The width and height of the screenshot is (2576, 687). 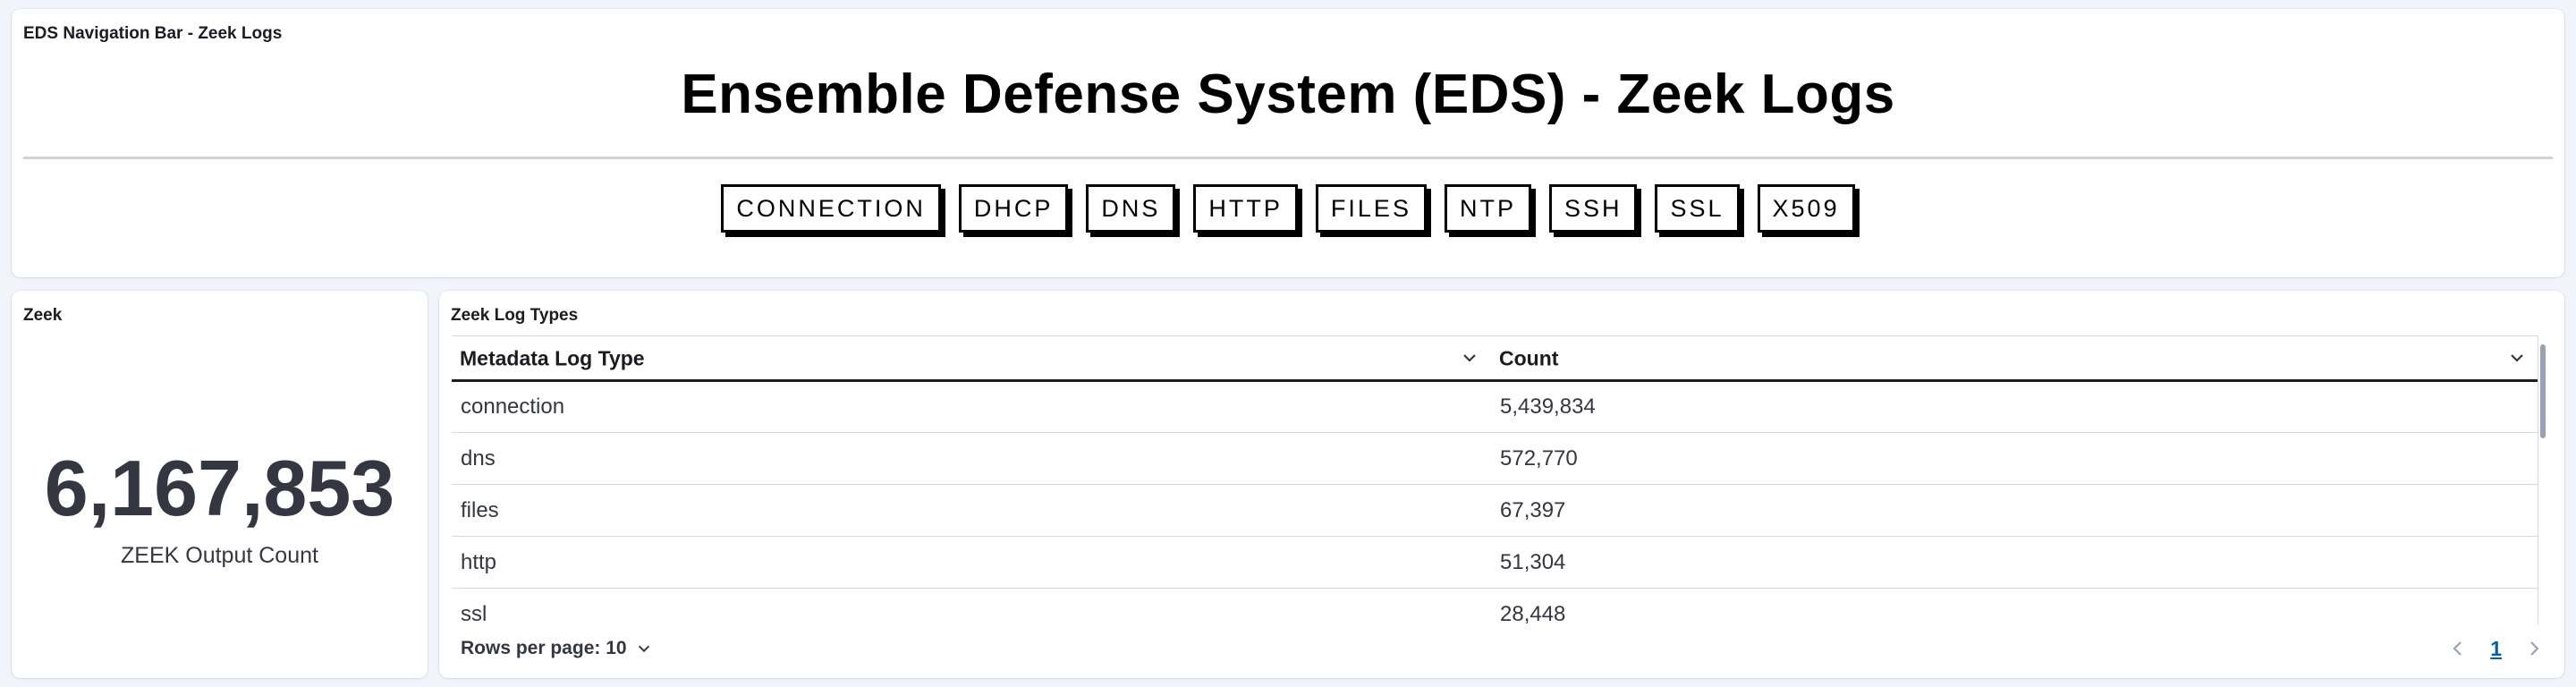 I want to click on panel-title: EDS Navigation Bar - Zeek Logs, so click(x=153, y=33).